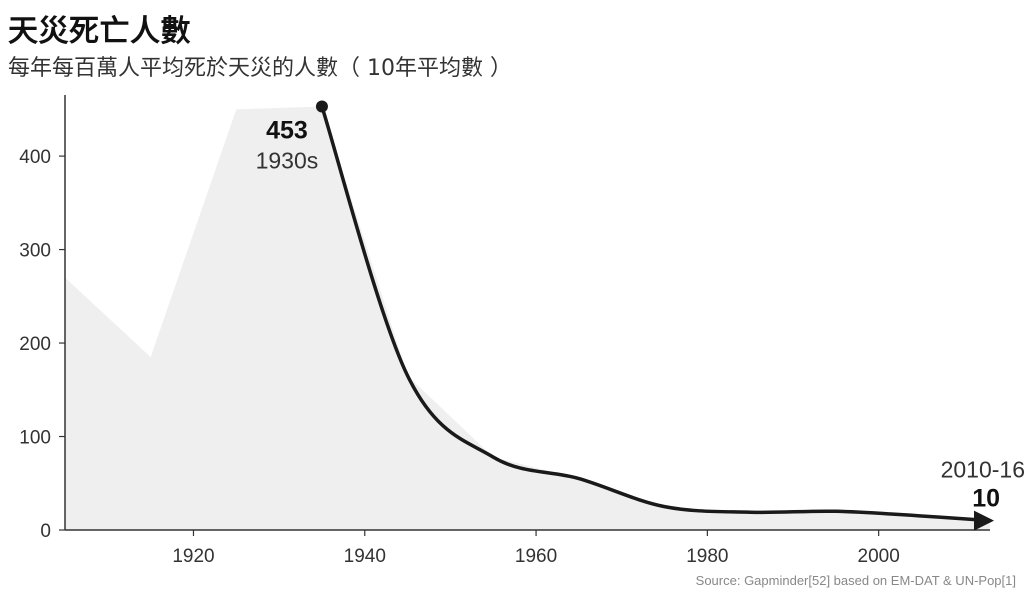  Describe the element at coordinates (879, 556) in the screenshot. I see `x-tick-label: 2000` at that location.